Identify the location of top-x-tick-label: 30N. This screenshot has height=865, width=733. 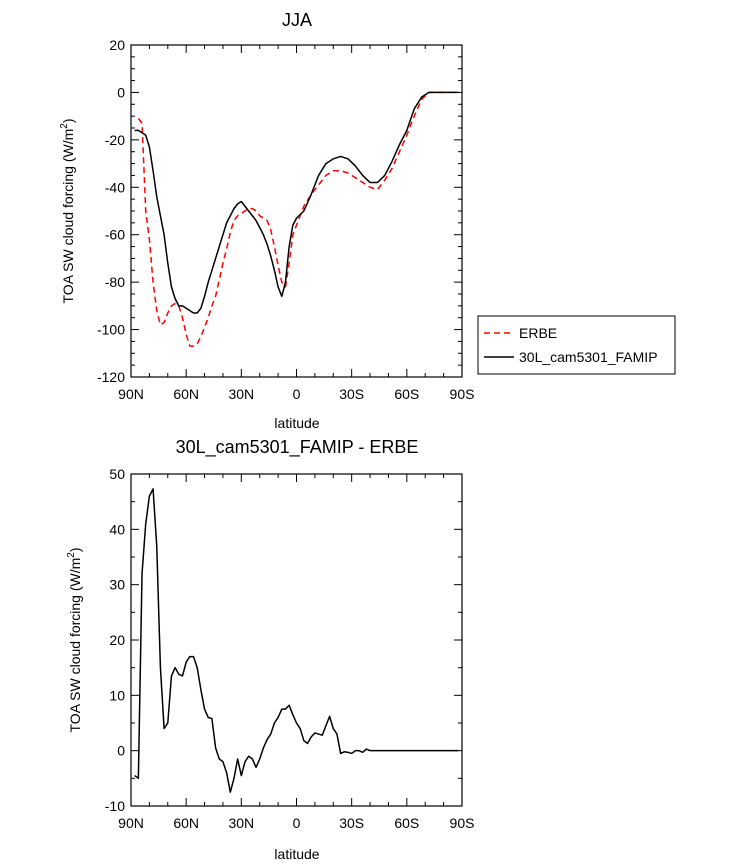
(241, 394).